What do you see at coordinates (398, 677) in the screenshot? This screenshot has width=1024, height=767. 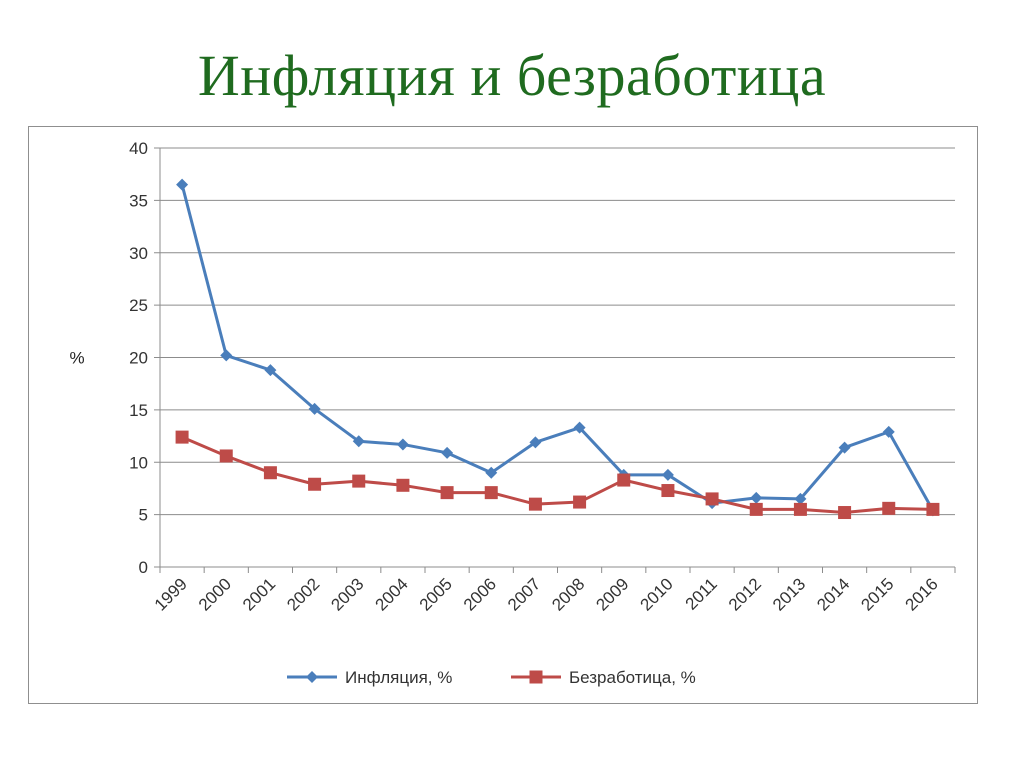 I see `legend-label: Инфляция, %` at bounding box center [398, 677].